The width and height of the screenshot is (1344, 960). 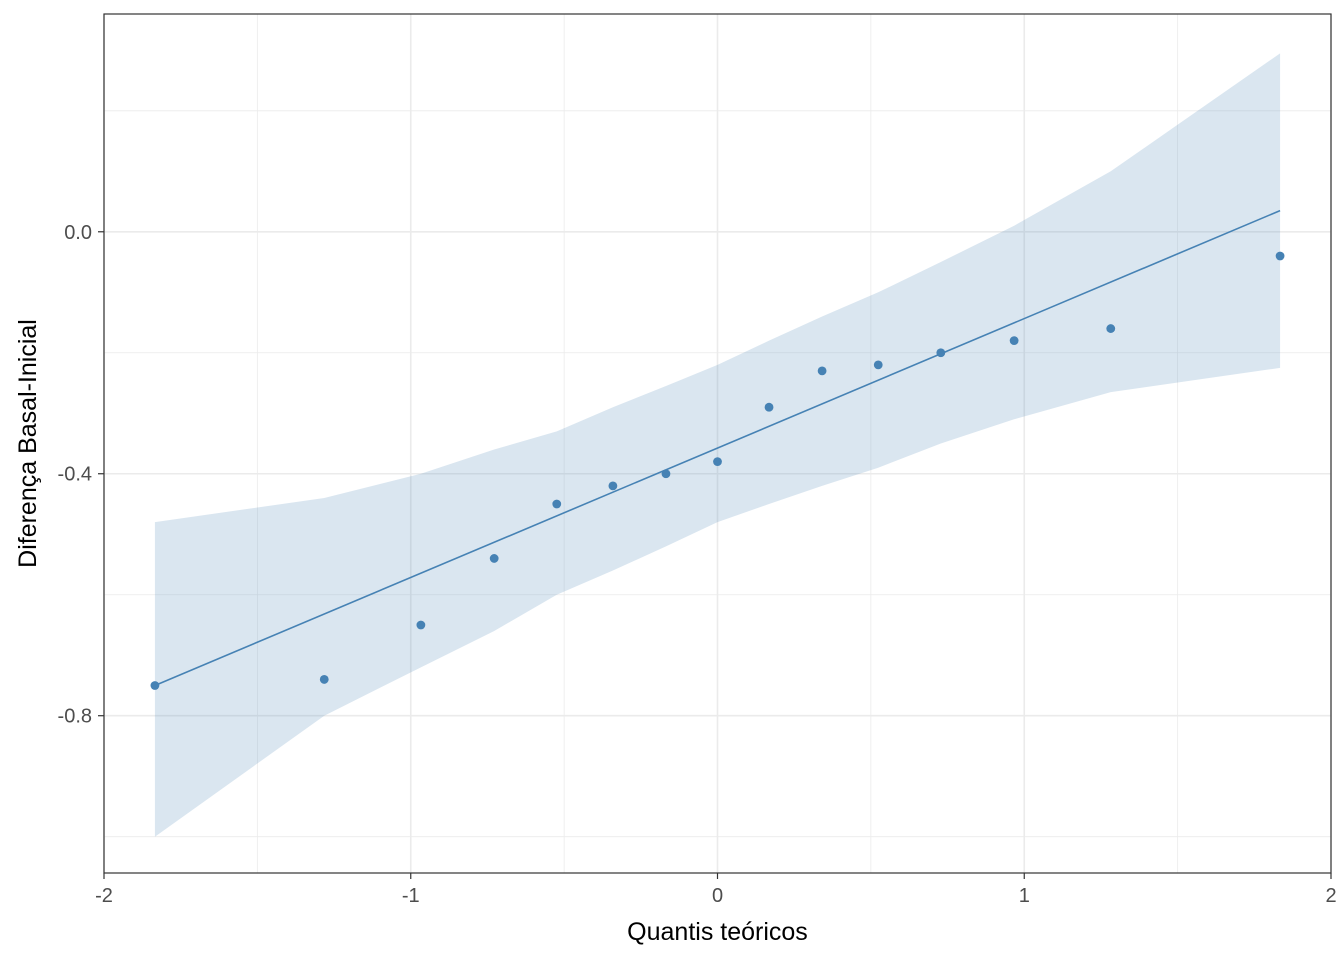 What do you see at coordinates (1024, 896) in the screenshot?
I see `x-tick-label: 1` at bounding box center [1024, 896].